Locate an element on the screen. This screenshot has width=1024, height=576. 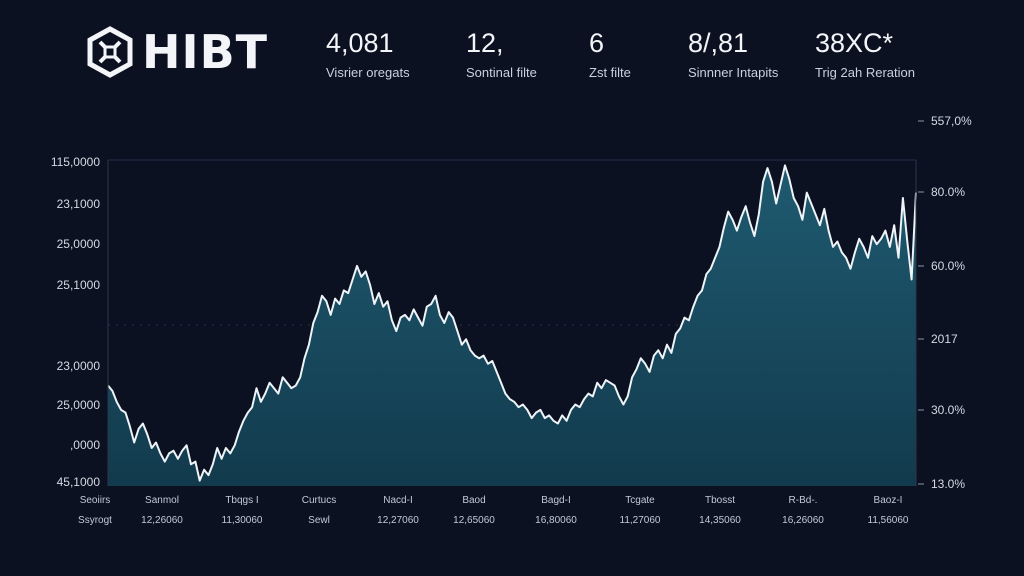
x-tick-label: R-Bd-. is located at coordinates (803, 500).